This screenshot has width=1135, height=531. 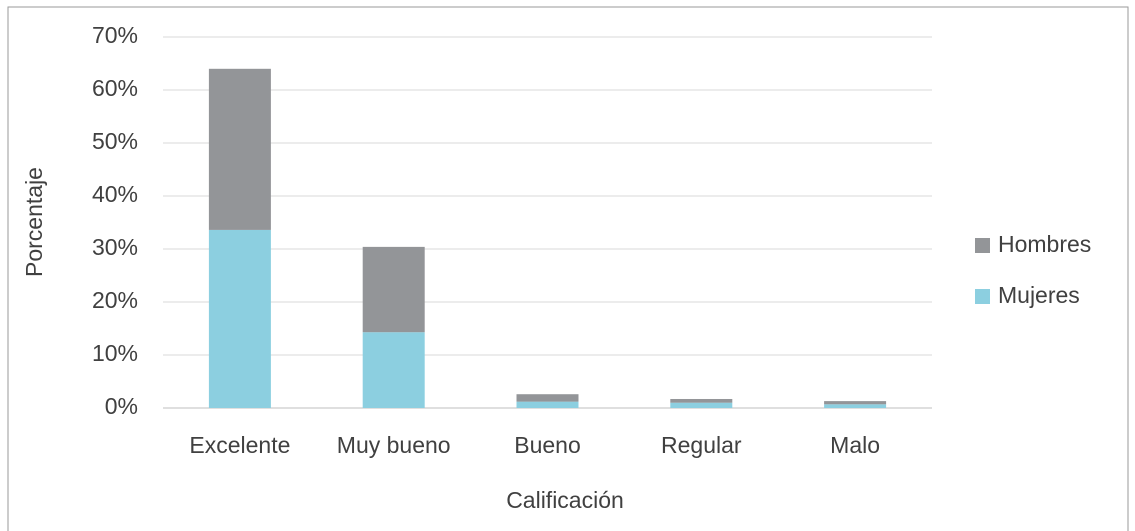 What do you see at coordinates (565, 500) in the screenshot?
I see `x-axis-title: Calificación` at bounding box center [565, 500].